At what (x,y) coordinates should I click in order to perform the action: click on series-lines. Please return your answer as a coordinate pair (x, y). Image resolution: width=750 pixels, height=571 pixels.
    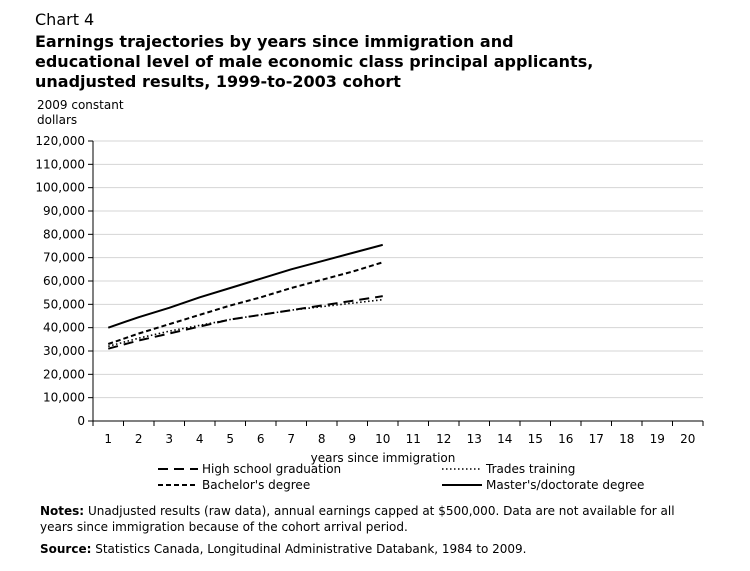
    Looking at the image, I should click on (245, 296).